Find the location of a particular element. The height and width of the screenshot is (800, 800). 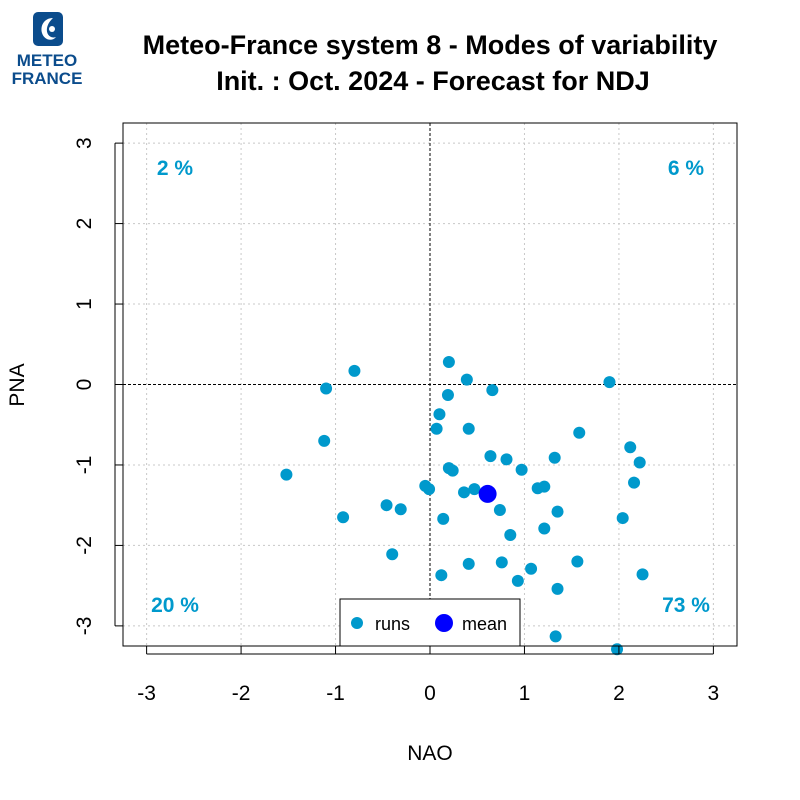

x-tick-label: -1 is located at coordinates (335, 693).